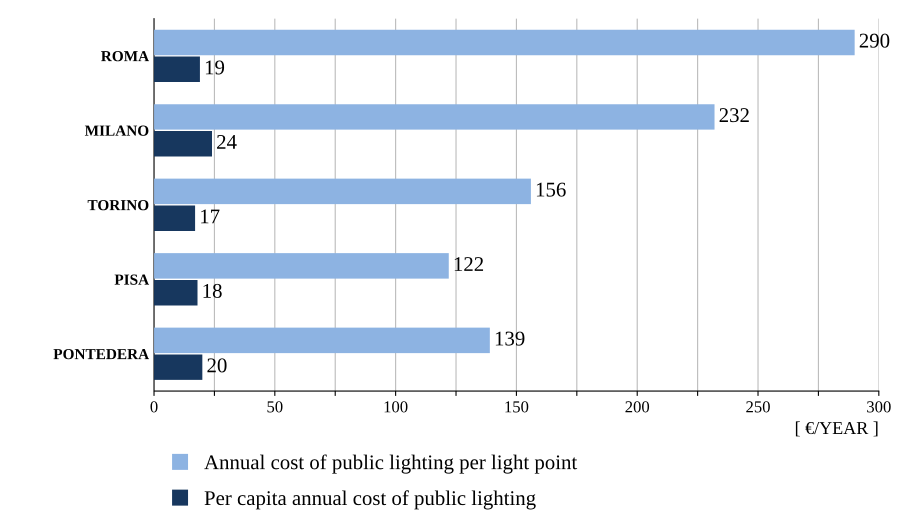 The image size is (906, 532). Describe the element at coordinates (116, 131) in the screenshot. I see `y-tick-label: MILANO` at that location.